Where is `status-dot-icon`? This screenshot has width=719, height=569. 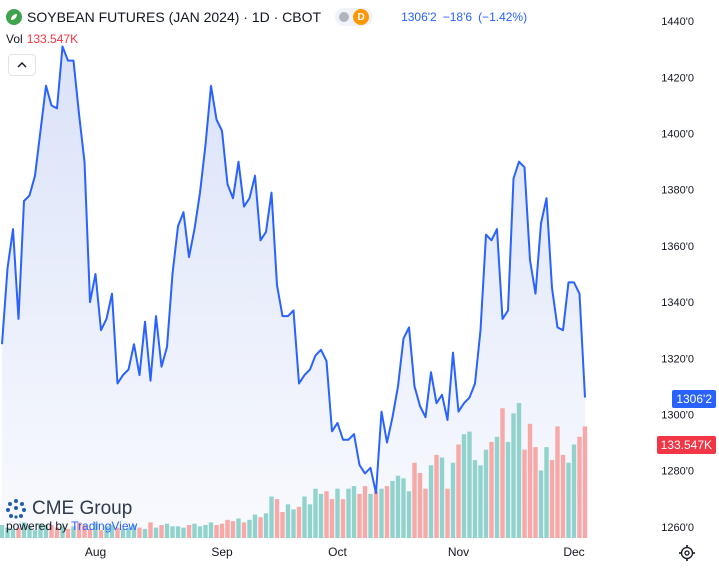
status-dot-icon is located at coordinates (344, 17).